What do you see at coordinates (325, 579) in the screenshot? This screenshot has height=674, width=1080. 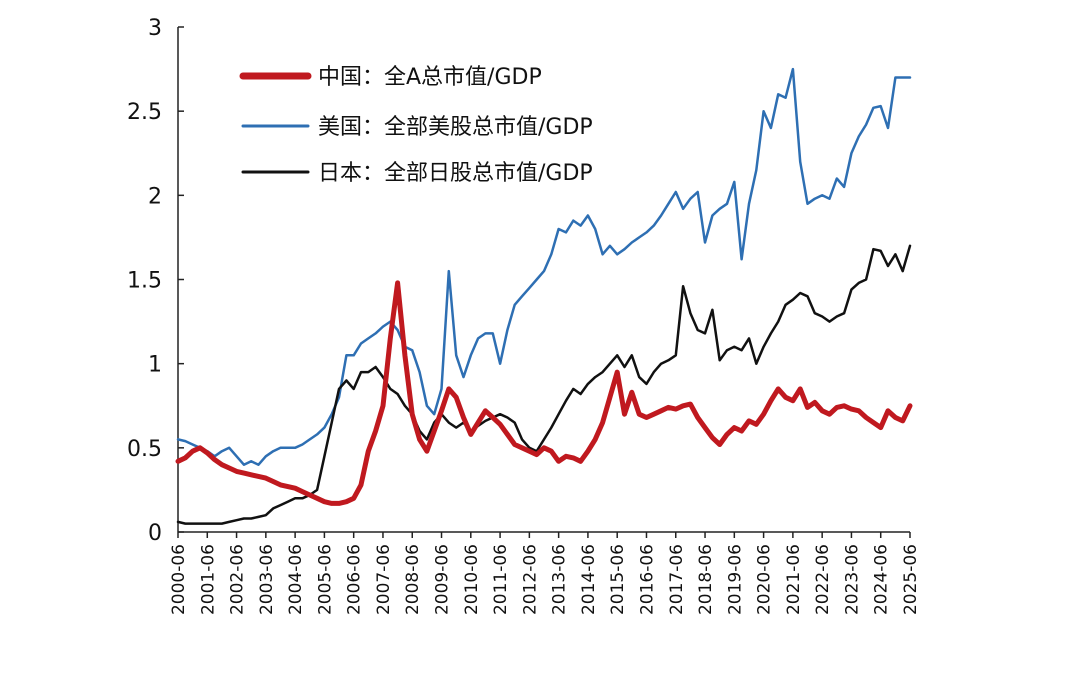 I see `x-tick-label: 2005-06` at bounding box center [325, 579].